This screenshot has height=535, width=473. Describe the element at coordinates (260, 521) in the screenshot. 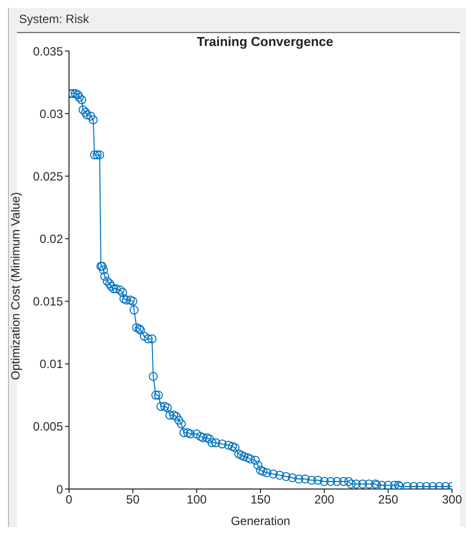

I see `x-axis-title: Generation` at that location.